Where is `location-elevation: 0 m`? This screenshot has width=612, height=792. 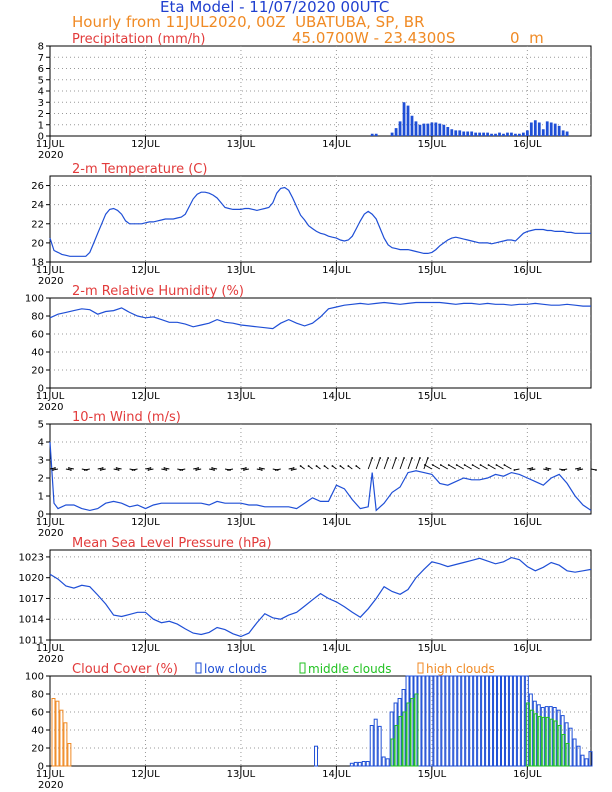
location-elevation: 0 m is located at coordinates (527, 38).